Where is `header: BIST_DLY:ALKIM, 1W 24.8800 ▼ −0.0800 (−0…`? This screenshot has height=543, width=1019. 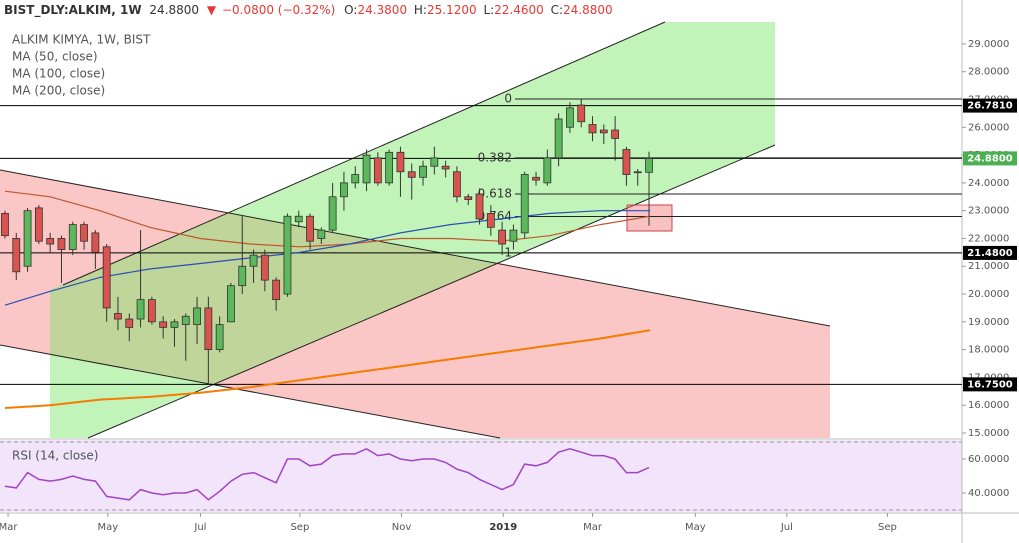 header: BIST_DLY:ALKIM, 1W 24.8800 ▼ −0.0800 (−0… is located at coordinates (308, 10).